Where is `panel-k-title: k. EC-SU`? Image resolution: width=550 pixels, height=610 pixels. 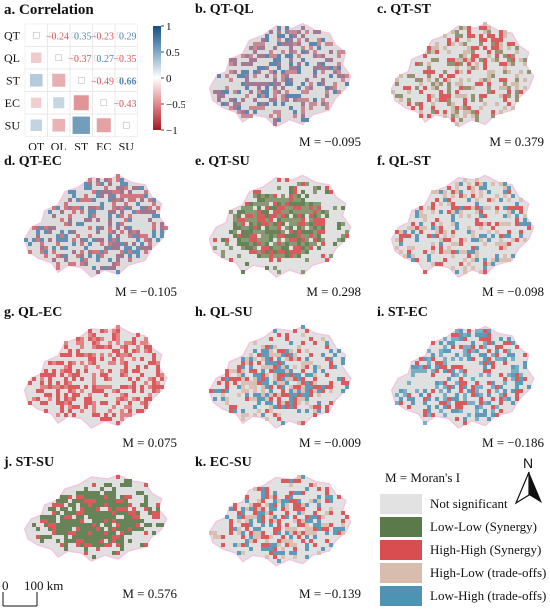
panel-k-title: k. EC-SU is located at coordinates (223, 462).